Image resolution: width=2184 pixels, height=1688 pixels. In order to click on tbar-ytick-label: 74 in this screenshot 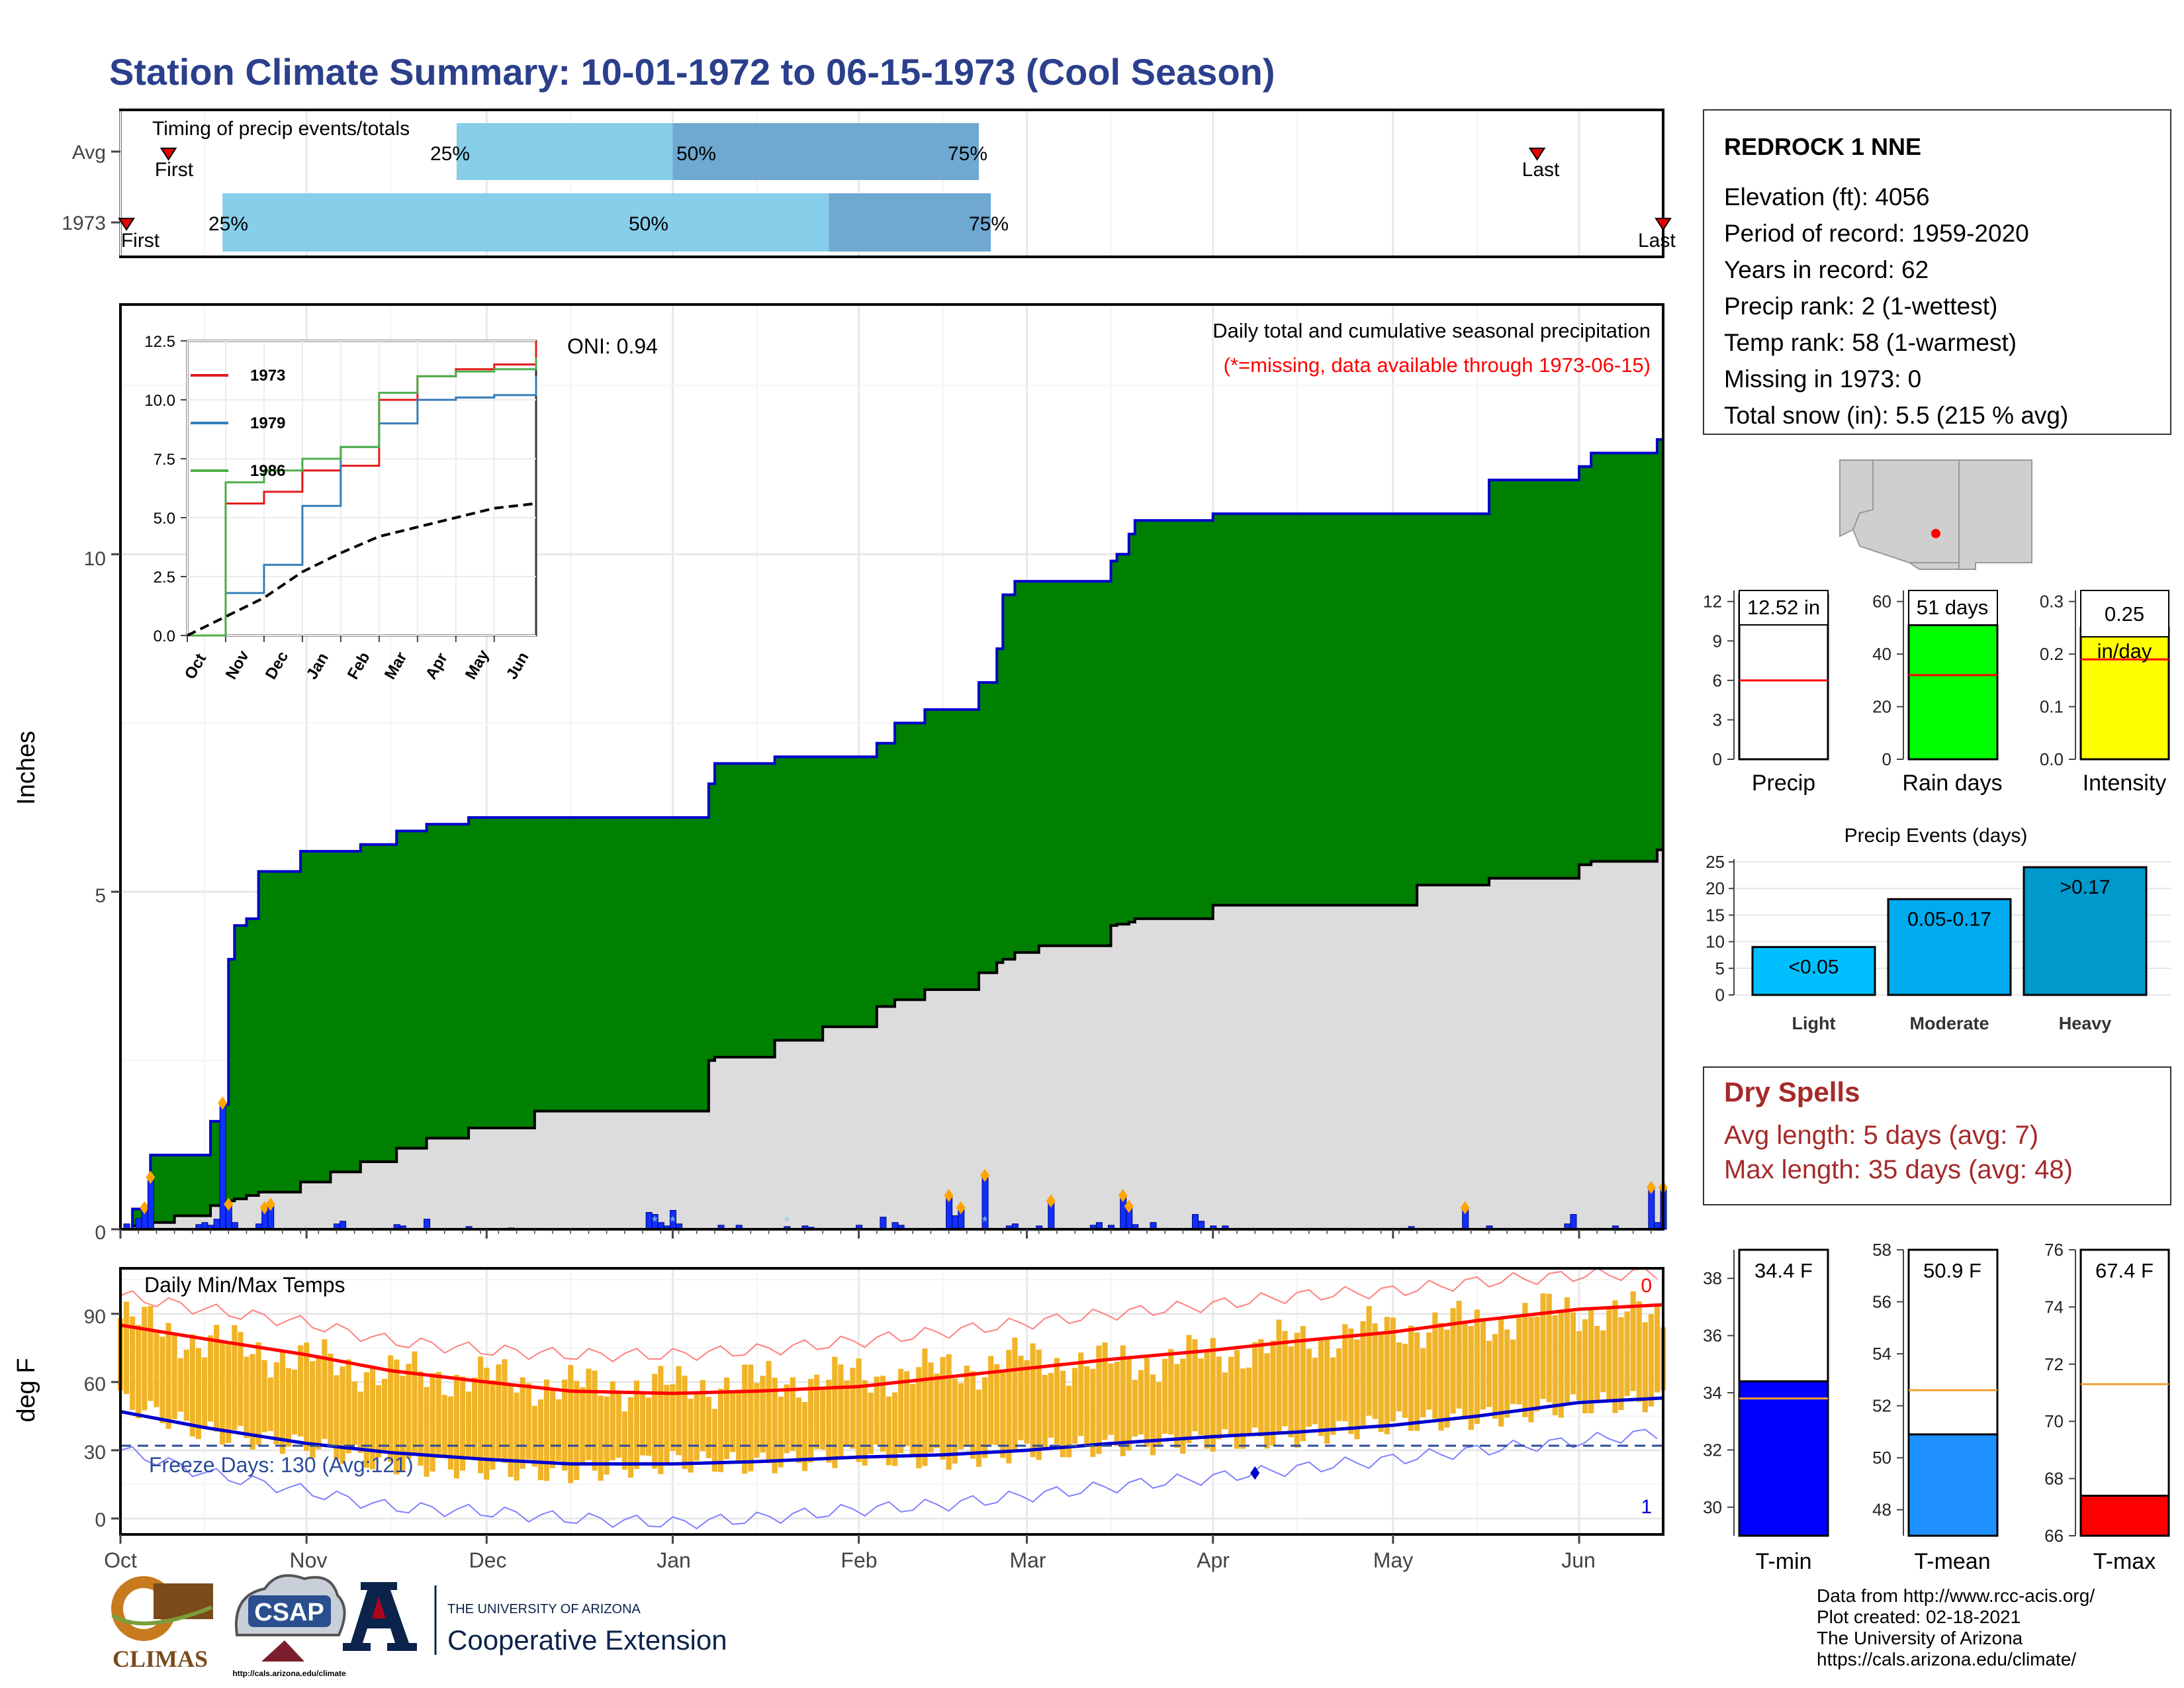, I will do `click(2054, 1307)`.